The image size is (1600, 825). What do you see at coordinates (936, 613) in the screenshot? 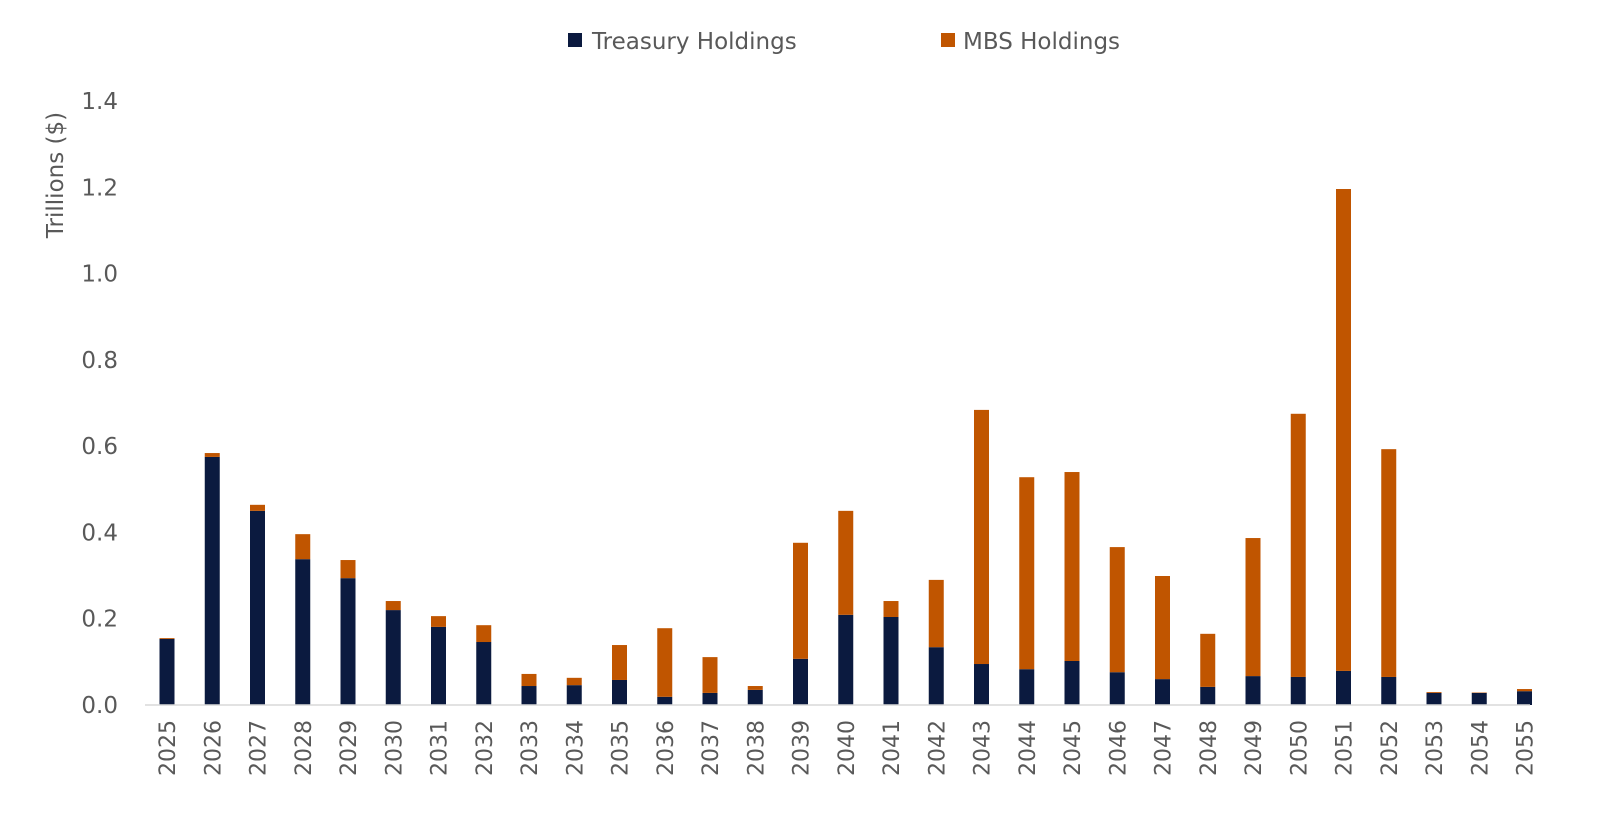
I see `mbs-bar-2042` at bounding box center [936, 613].